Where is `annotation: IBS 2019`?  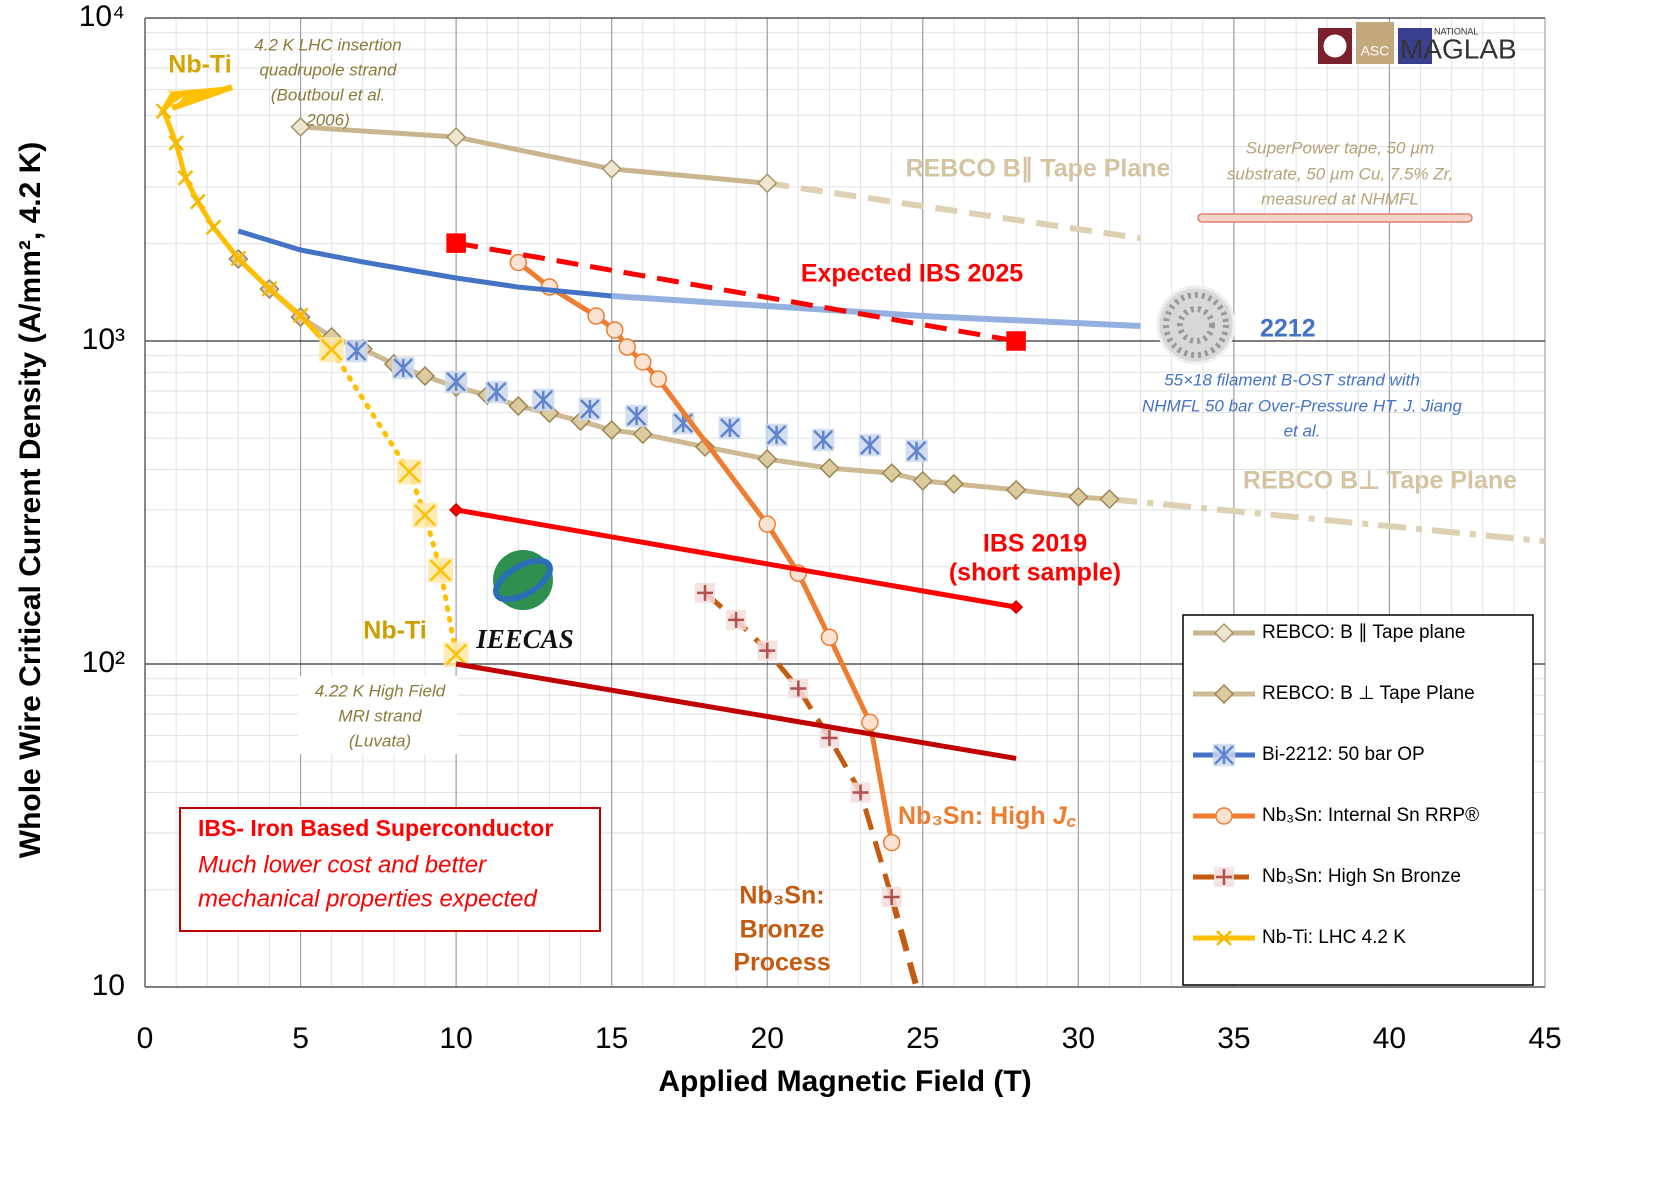
annotation: IBS 2019 is located at coordinates (1035, 544).